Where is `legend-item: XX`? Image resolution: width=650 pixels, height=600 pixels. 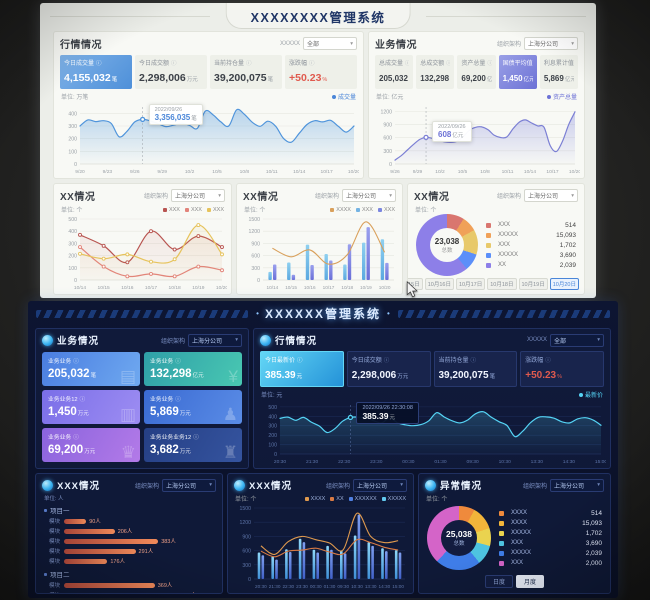 legend-item: XX is located at coordinates (337, 499).